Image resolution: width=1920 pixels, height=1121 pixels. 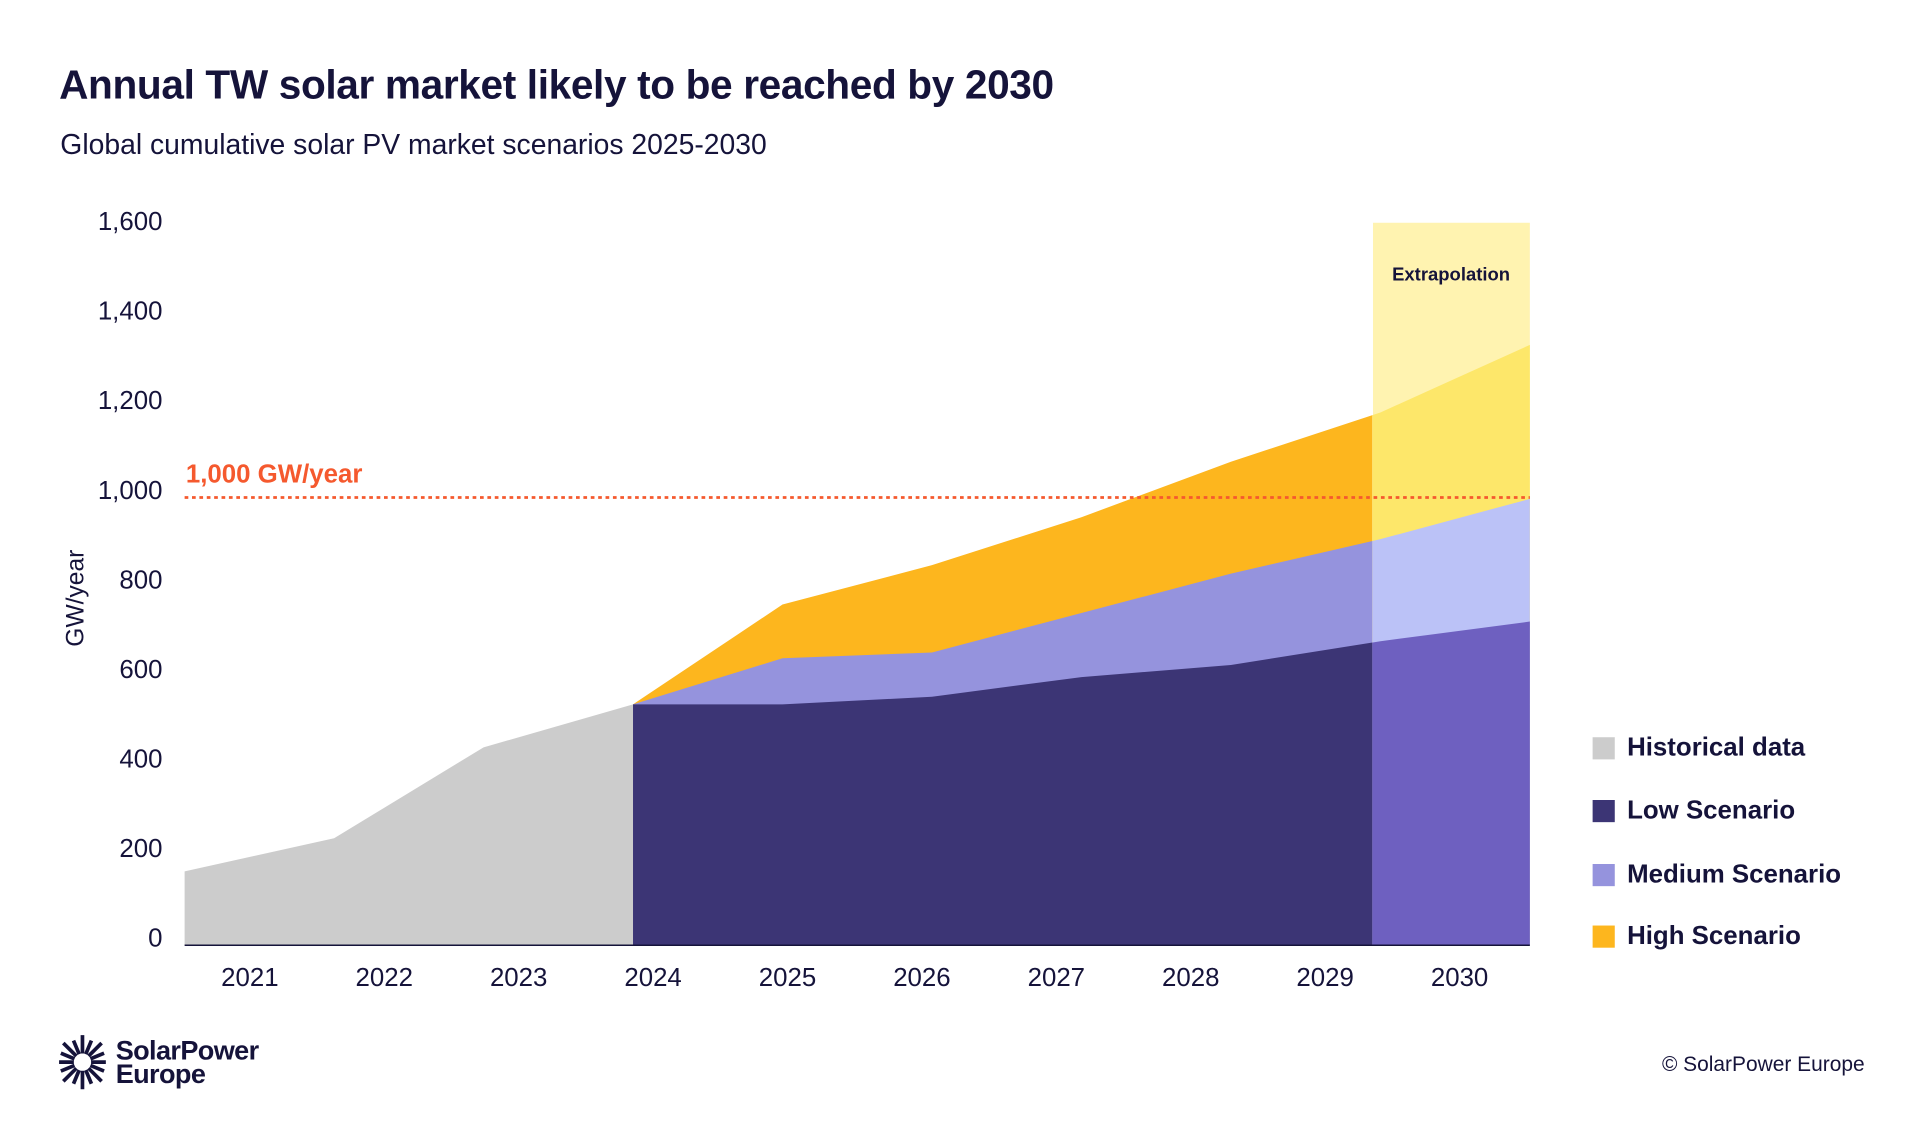 I want to click on legend-item-low: Low Scenario, so click(x=1694, y=811).